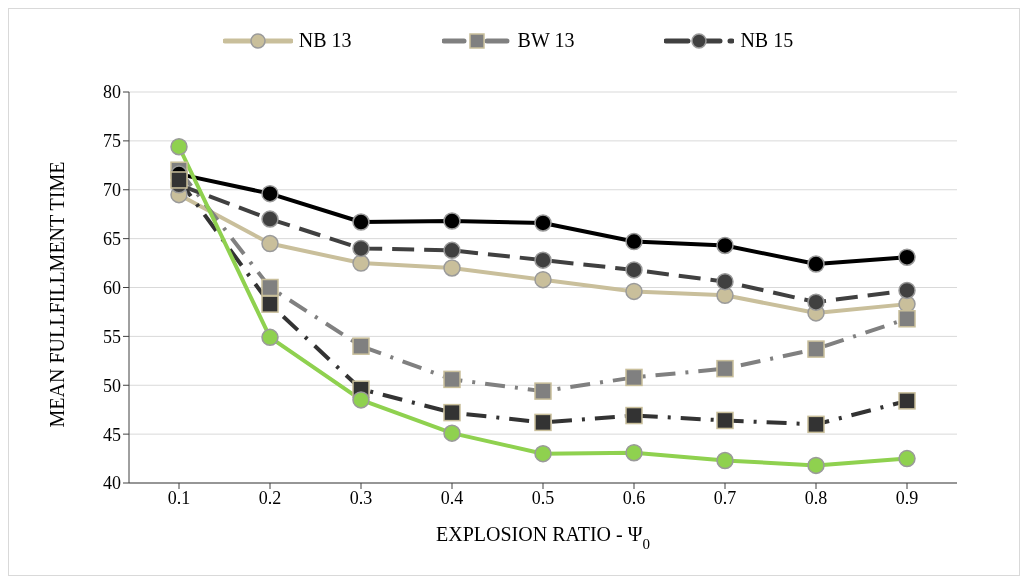  What do you see at coordinates (325, 40) in the screenshot?
I see `legend-label: NB 13` at bounding box center [325, 40].